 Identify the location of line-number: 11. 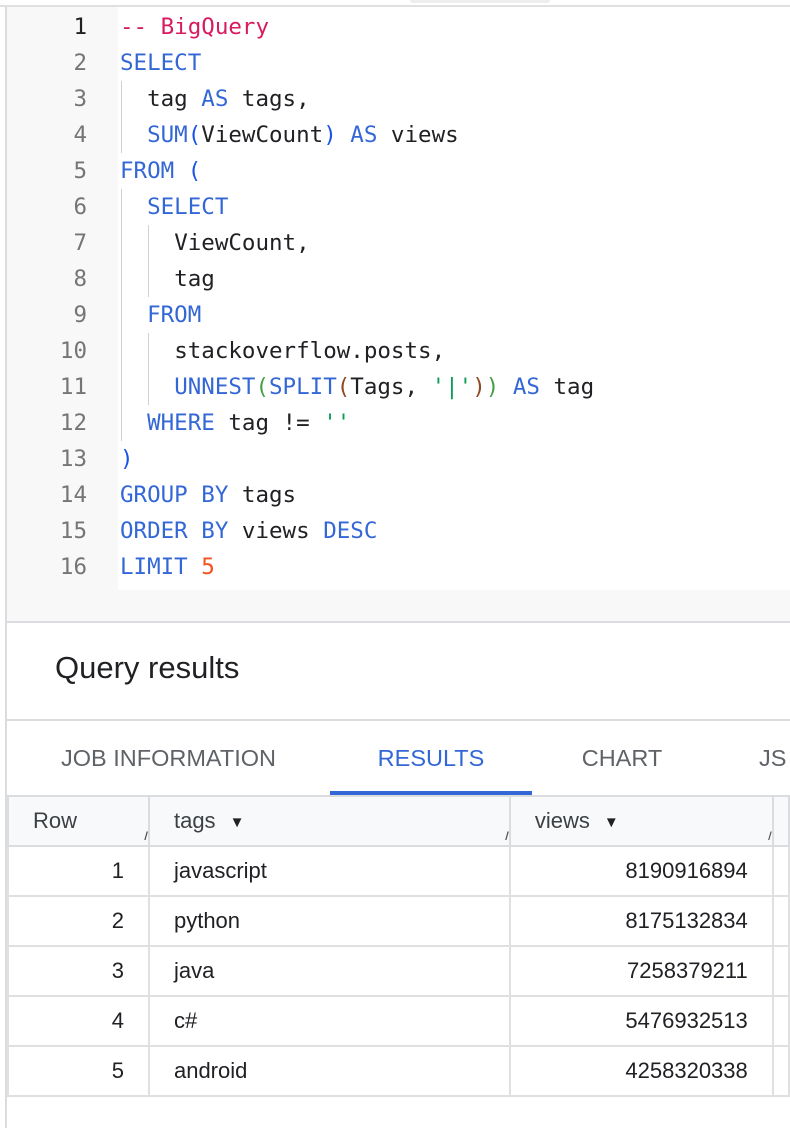
(73, 387).